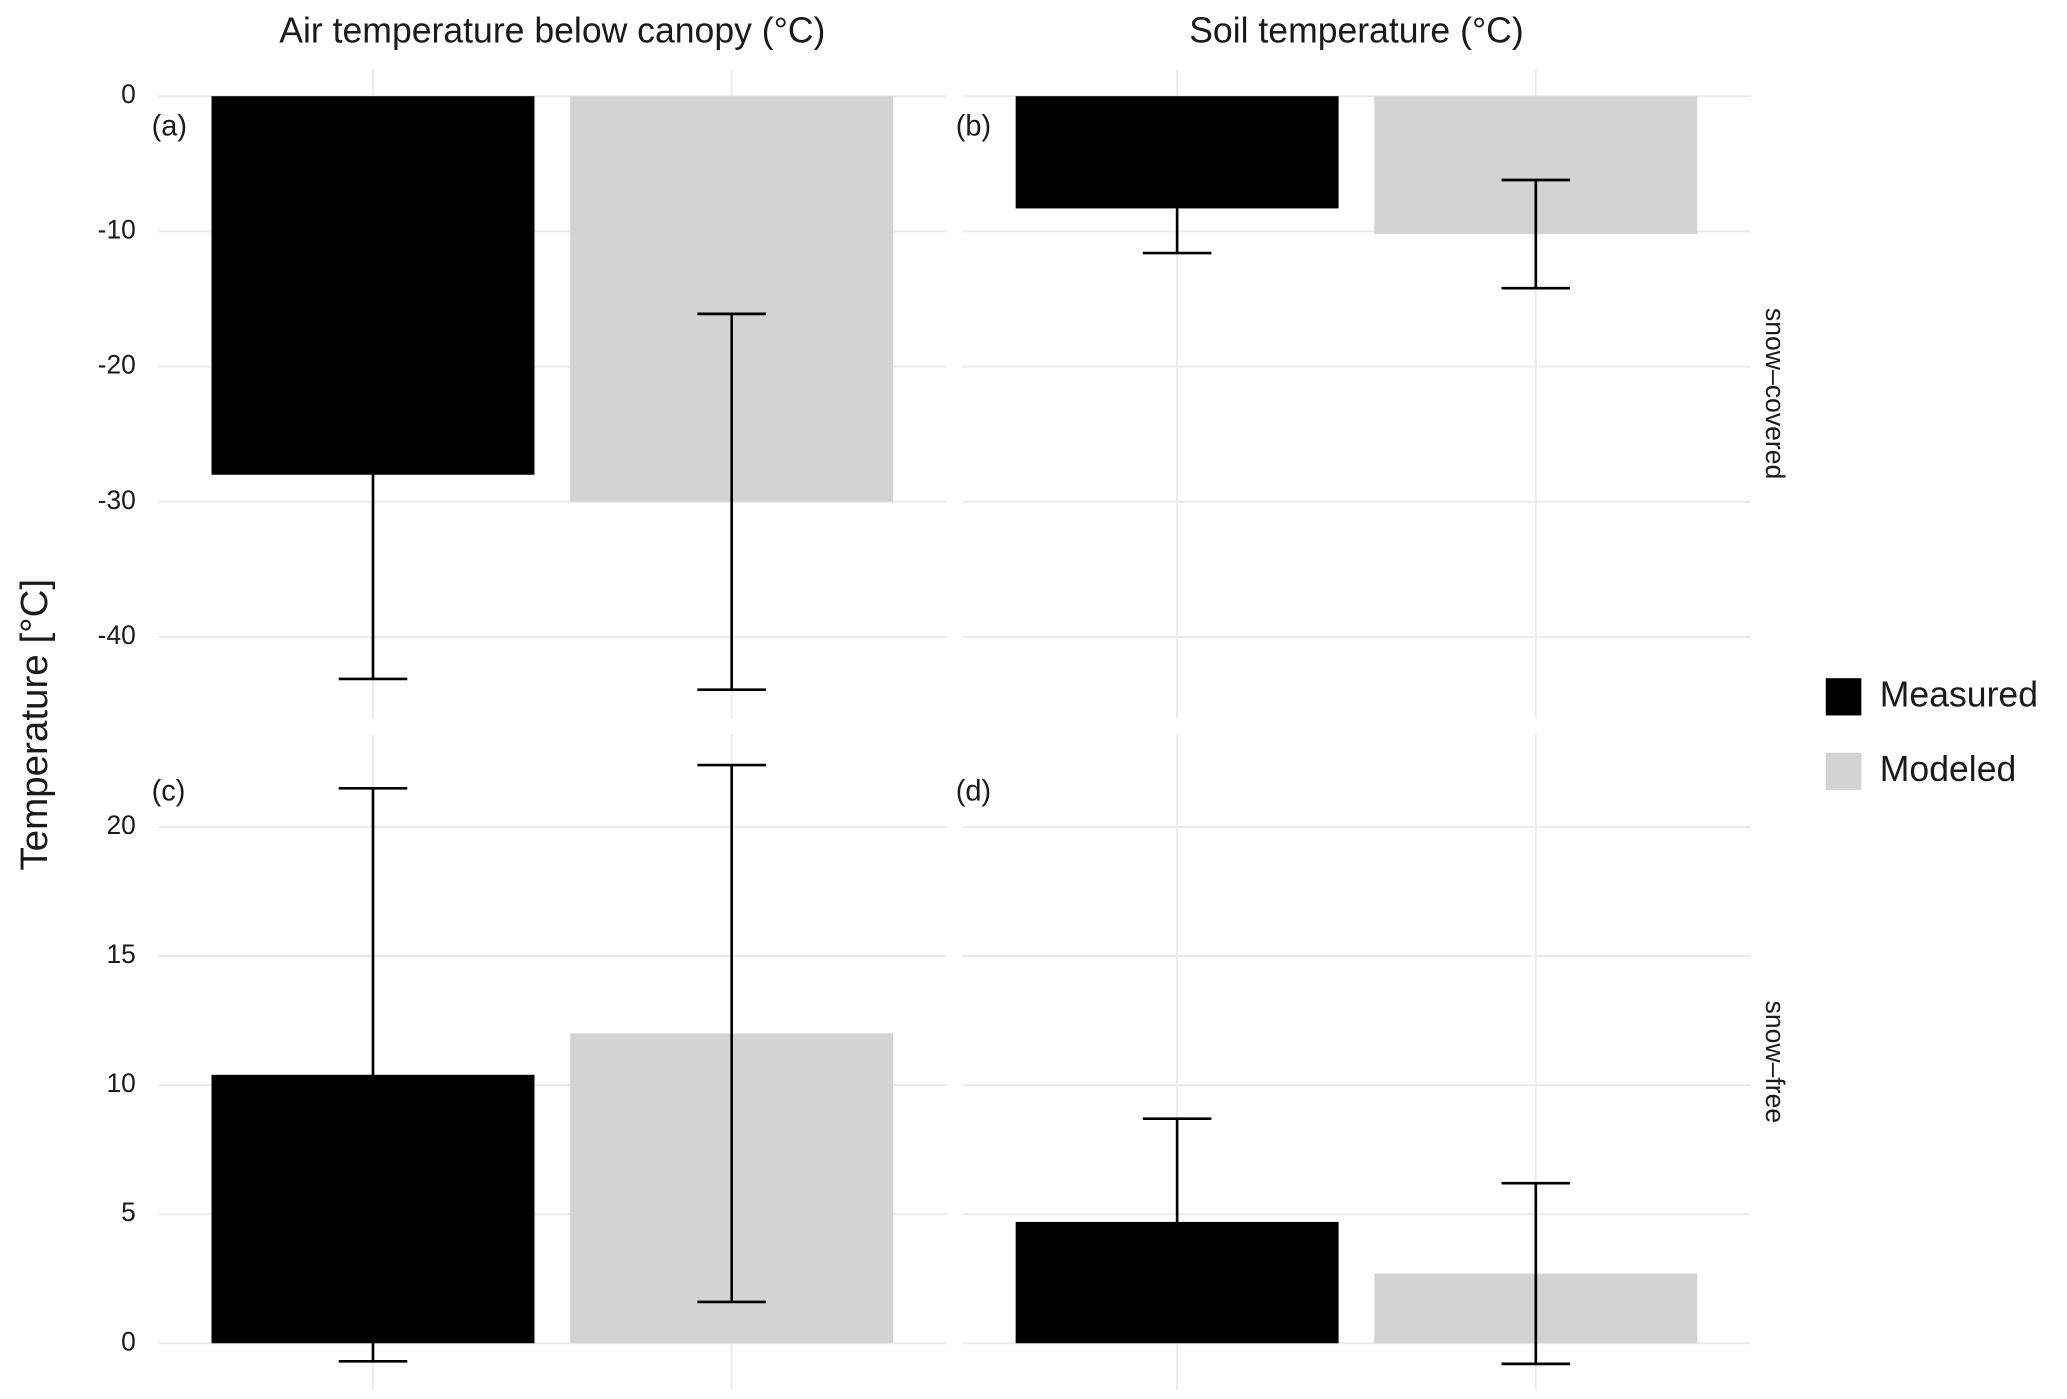 This screenshot has height=1399, width=2067. I want to click on legend-label: Measured, so click(1959, 694).